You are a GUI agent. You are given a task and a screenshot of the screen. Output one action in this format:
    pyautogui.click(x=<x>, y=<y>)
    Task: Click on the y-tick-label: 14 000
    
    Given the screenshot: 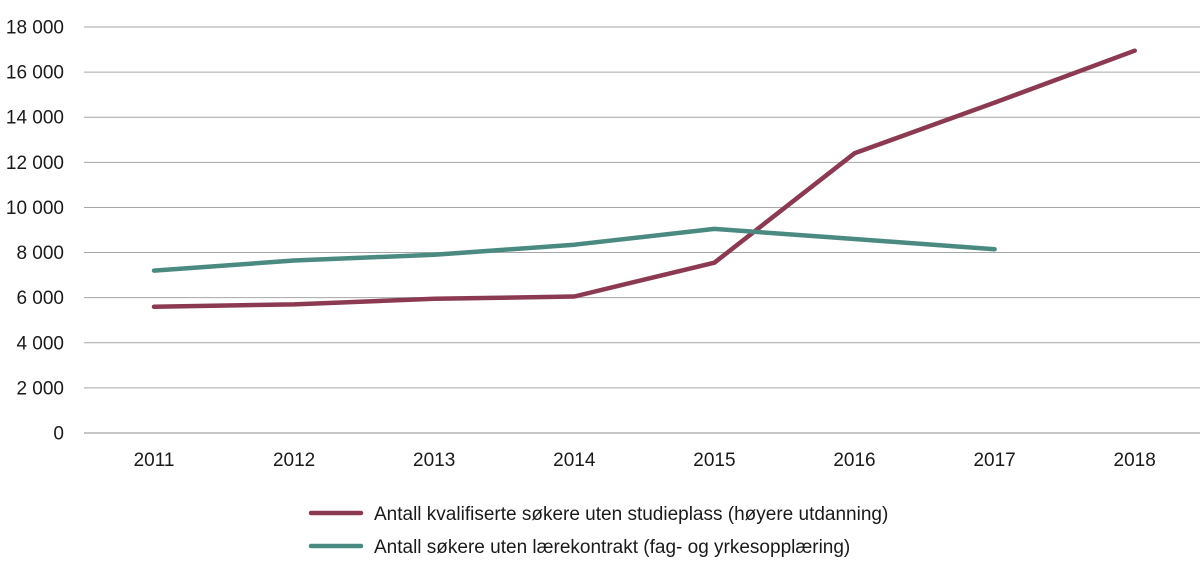 What is the action you would take?
    pyautogui.click(x=35, y=118)
    